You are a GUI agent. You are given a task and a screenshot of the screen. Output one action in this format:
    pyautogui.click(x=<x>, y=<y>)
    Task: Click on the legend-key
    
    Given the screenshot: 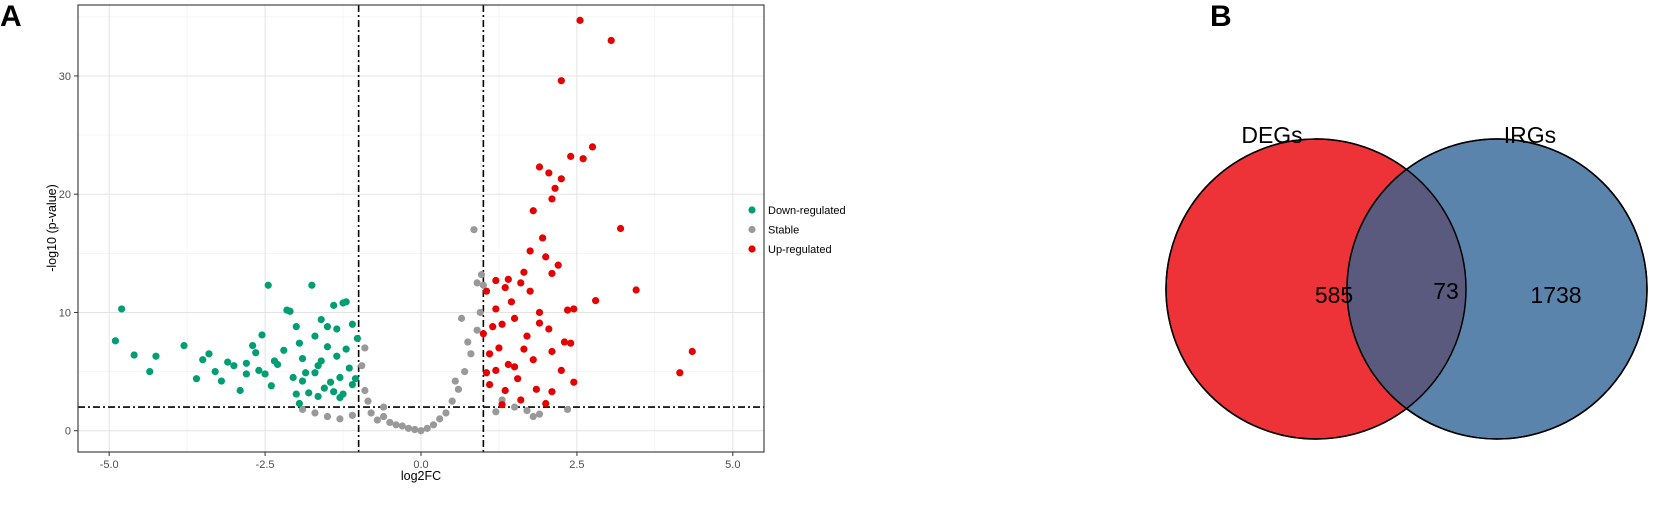 What is the action you would take?
    pyautogui.click(x=752, y=210)
    